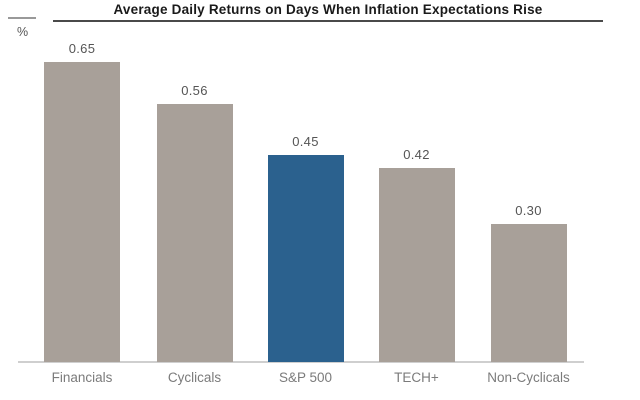  What do you see at coordinates (416, 377) in the screenshot?
I see `bar-category-label-tech: TECH+` at bounding box center [416, 377].